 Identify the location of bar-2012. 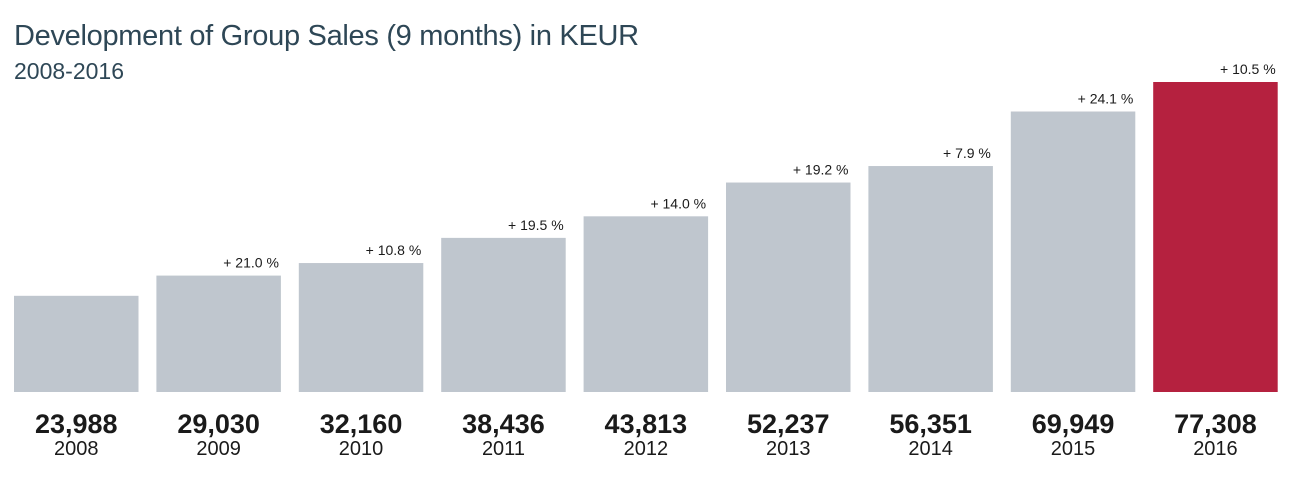
(646, 304).